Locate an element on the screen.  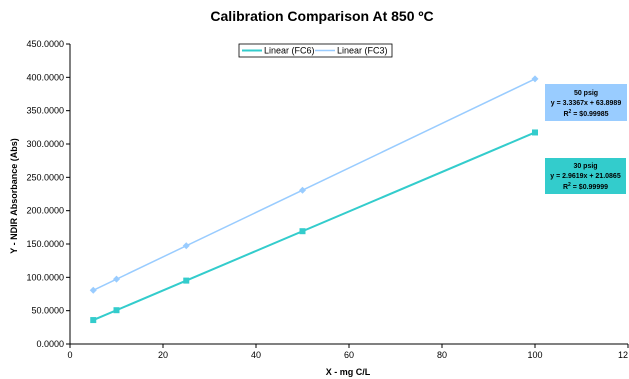
annotation-50-psig-r2-value: = $0.99985 is located at coordinates (589, 114).